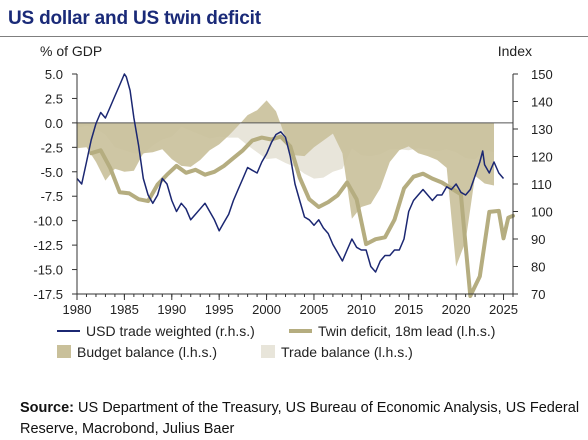 This screenshot has height=440, width=588. I want to click on left-axis-title: % of GDP, so click(71, 51).